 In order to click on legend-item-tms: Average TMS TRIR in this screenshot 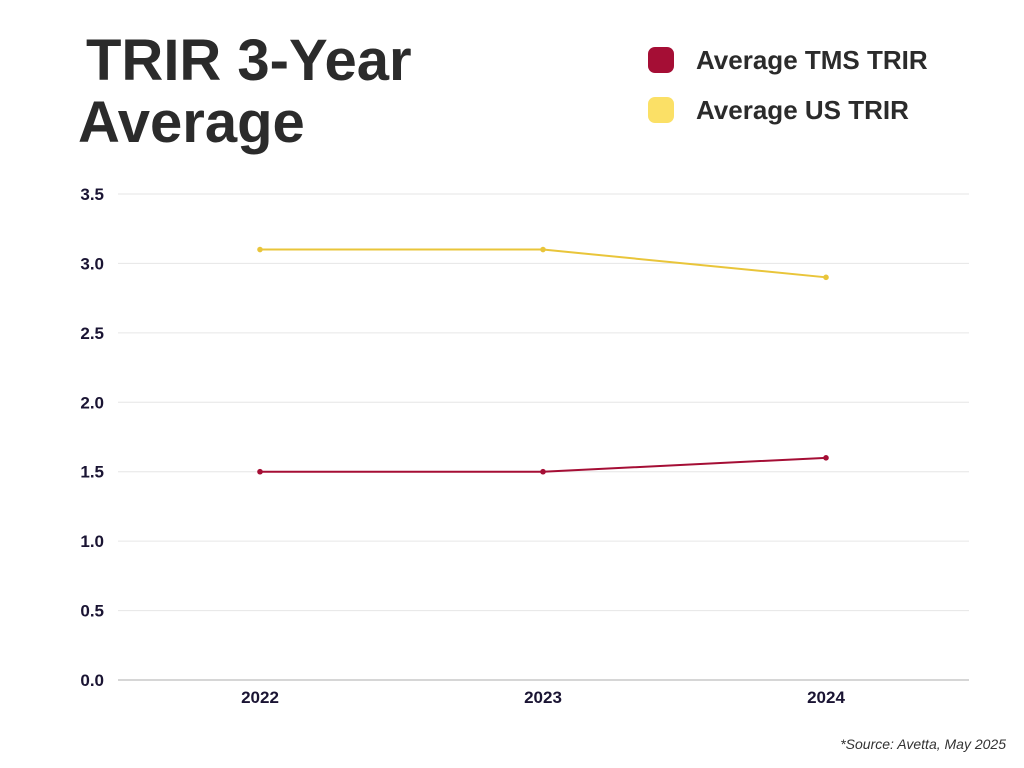, I will do `click(788, 60)`.